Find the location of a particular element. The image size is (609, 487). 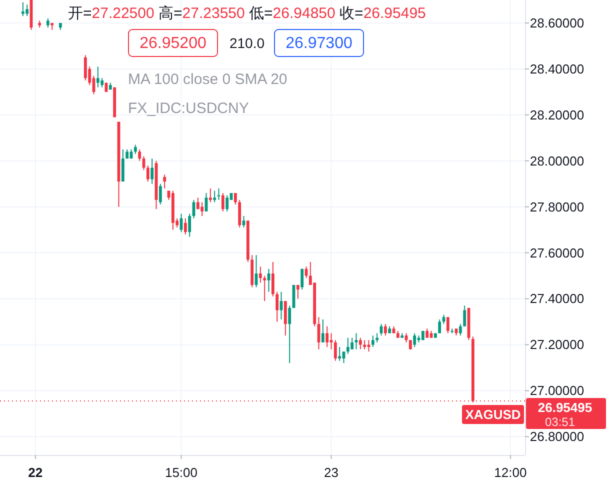

annotation: 开=27.22500 高=27.23550 低=26.94850 收=26.95495 is located at coordinates (247, 13).